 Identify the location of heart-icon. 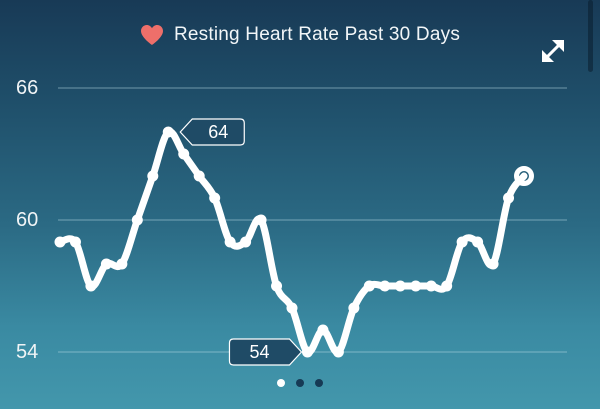
(151, 35).